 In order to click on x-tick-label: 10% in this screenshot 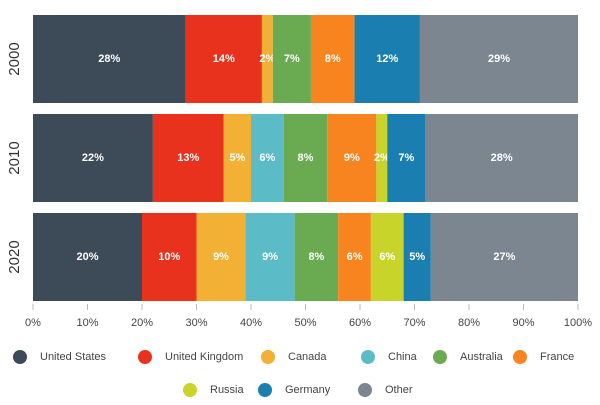, I will do `click(87, 323)`.